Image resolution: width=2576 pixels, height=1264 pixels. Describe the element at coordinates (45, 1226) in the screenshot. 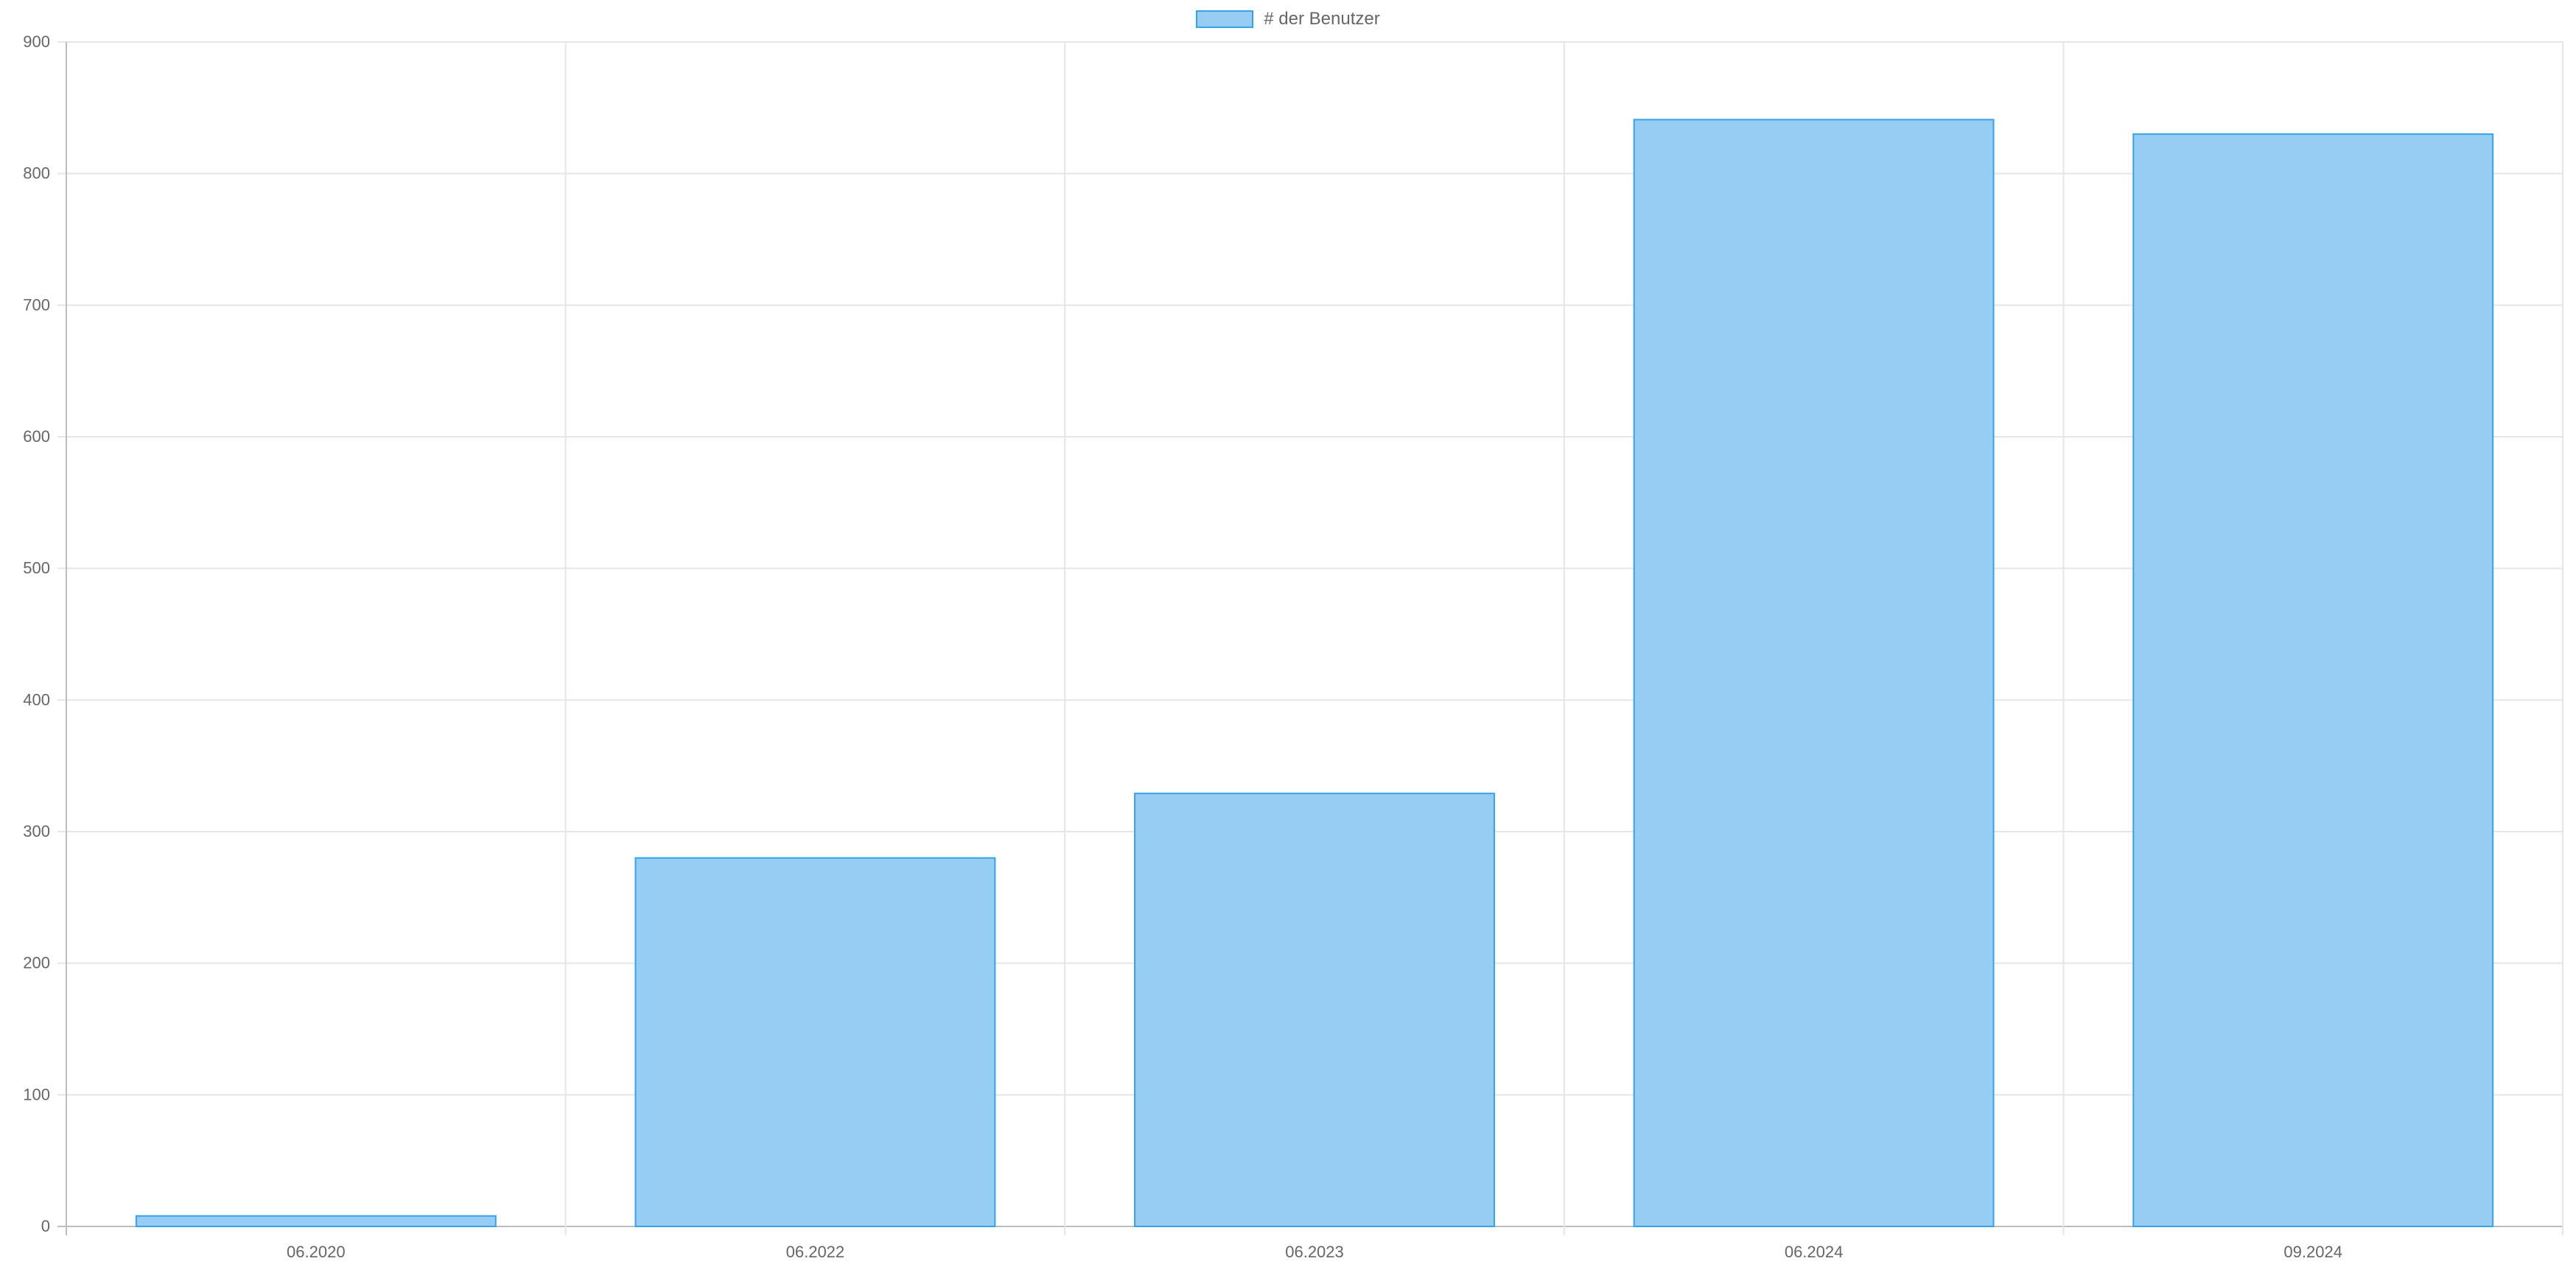

I see `y-tick-label: 0` at that location.